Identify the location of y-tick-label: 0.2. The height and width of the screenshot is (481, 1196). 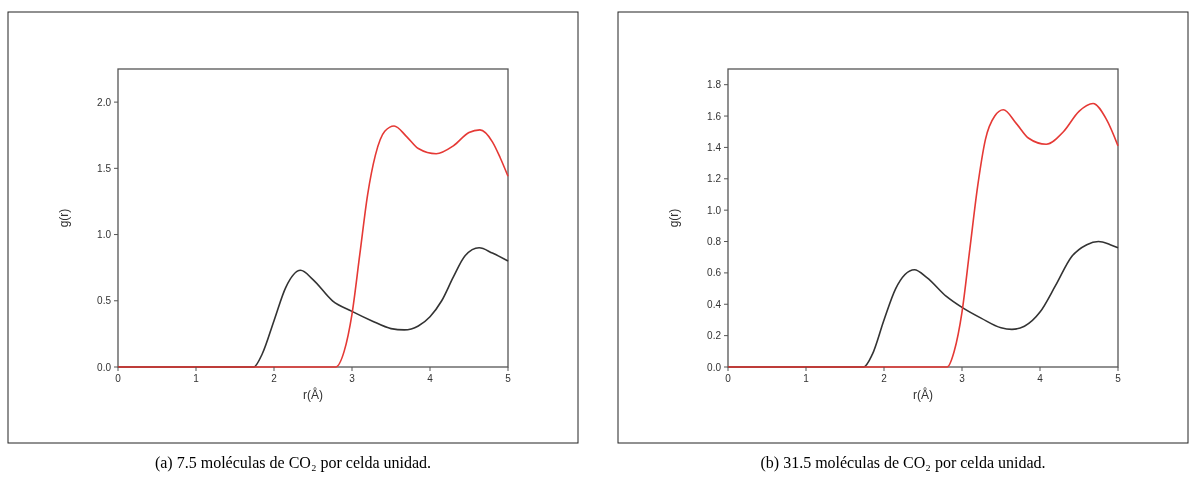
(714, 336).